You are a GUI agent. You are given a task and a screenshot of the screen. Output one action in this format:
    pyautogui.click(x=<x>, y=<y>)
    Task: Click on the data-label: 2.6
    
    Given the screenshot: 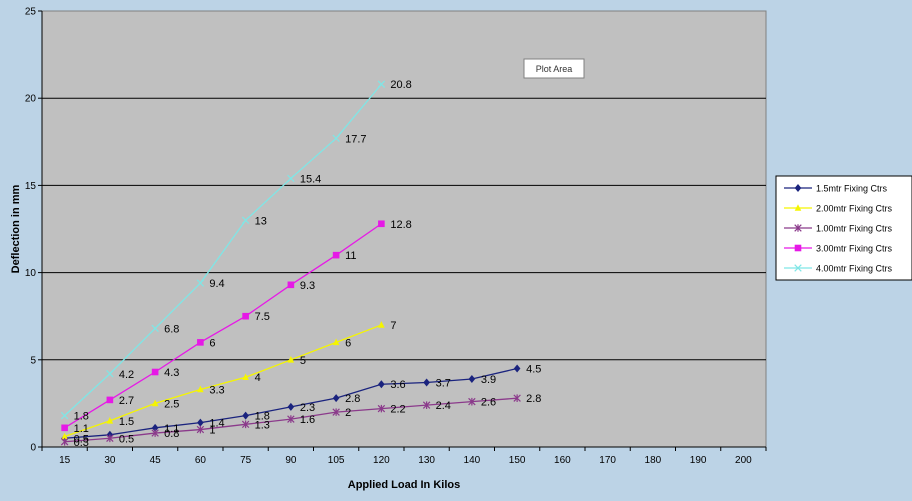 What is the action you would take?
    pyautogui.click(x=488, y=403)
    